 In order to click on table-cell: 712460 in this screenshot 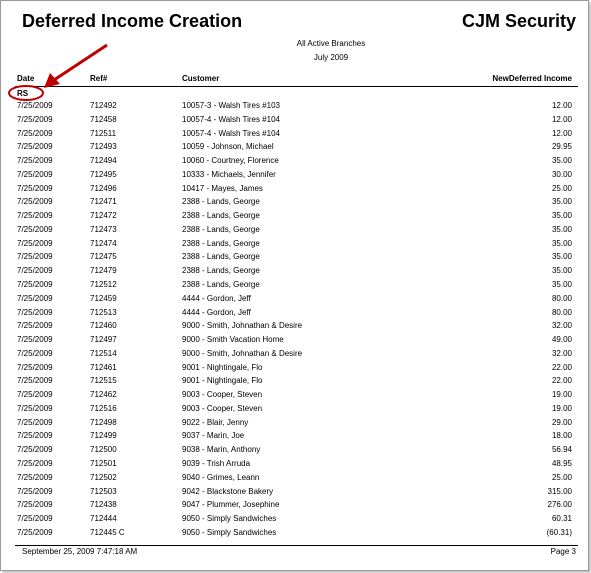, I will do `click(103, 326)`.